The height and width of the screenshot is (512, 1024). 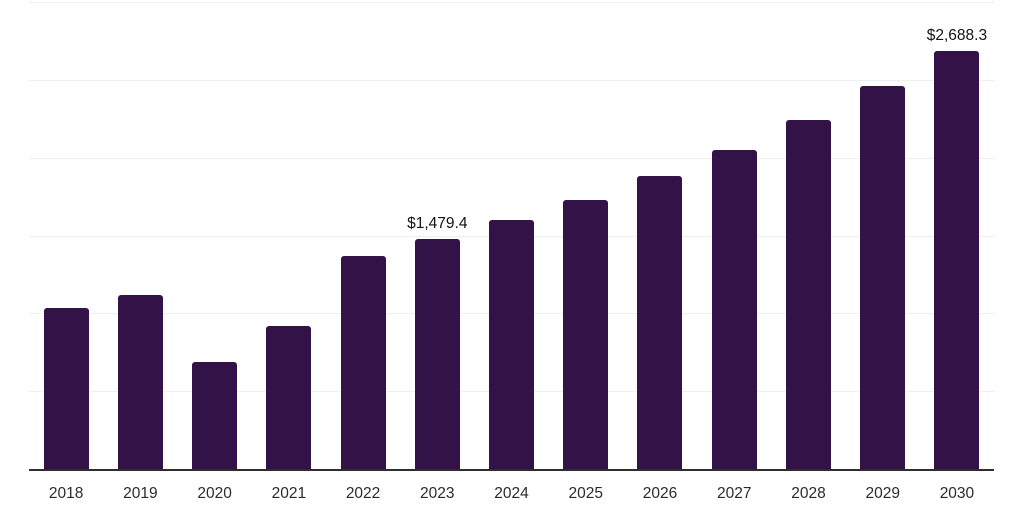 I want to click on x-tick-label-2018: 2018, so click(x=66, y=493).